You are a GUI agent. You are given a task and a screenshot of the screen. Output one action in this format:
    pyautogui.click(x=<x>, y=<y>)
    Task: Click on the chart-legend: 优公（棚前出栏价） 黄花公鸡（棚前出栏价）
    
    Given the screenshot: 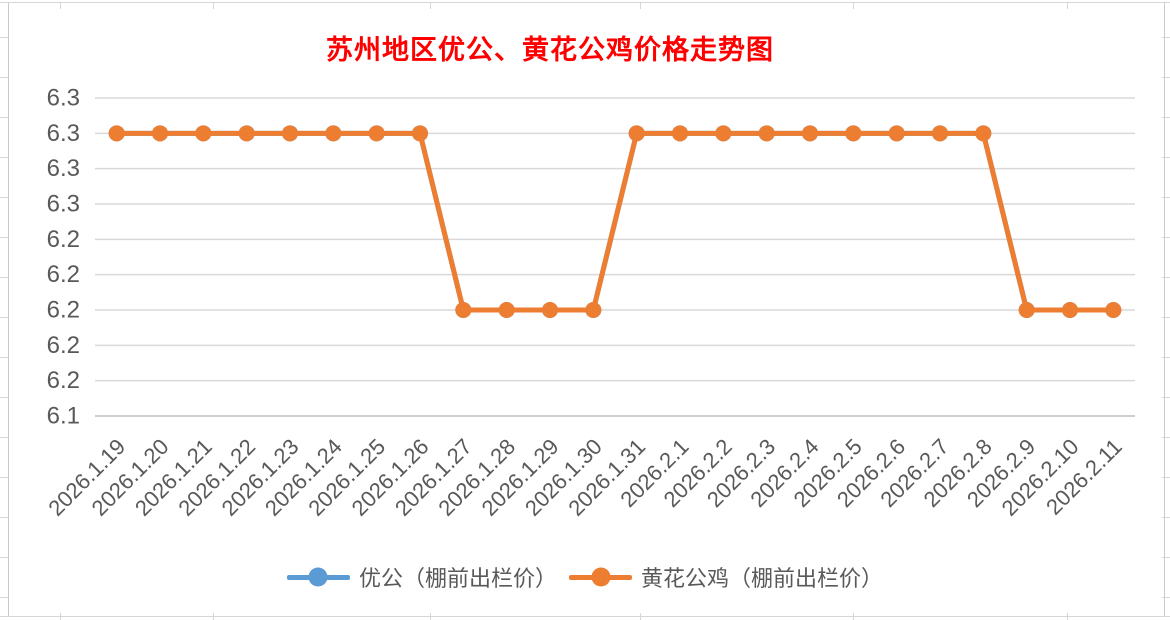 What is the action you would take?
    pyautogui.click(x=585, y=577)
    